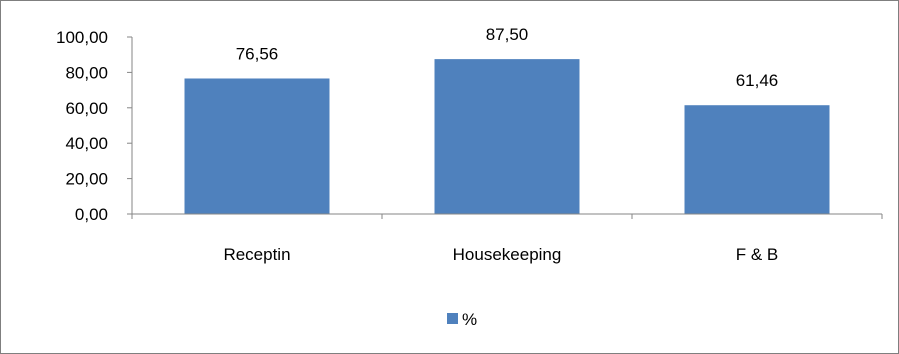  Describe the element at coordinates (256, 254) in the screenshot. I see `category-label: Receptin` at that location.